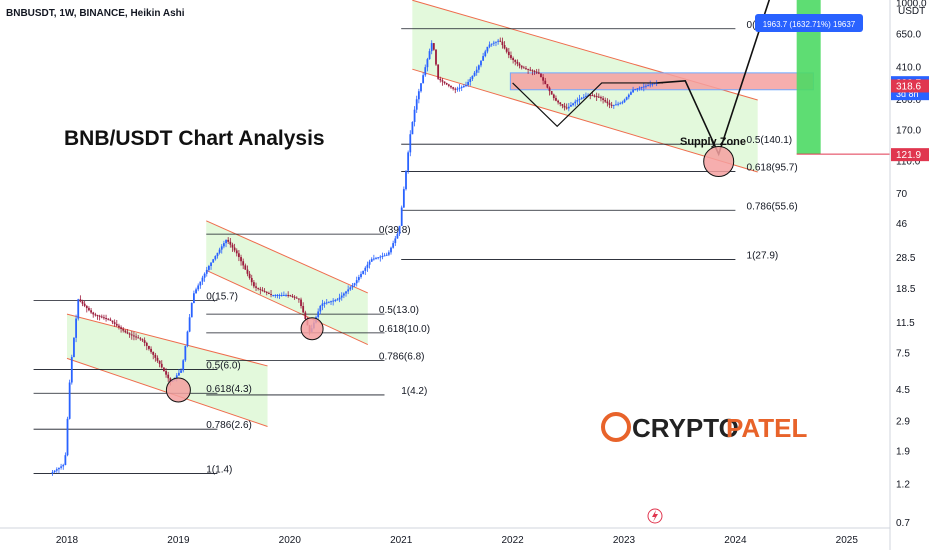 This screenshot has height=550, width=932. I want to click on projection-box-bg, so click(809, 23).